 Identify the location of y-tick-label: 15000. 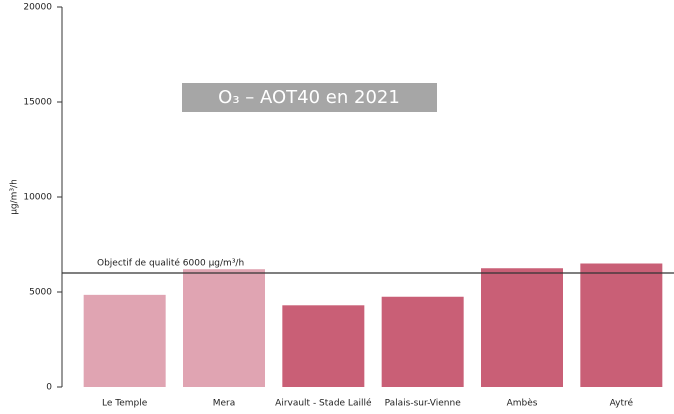
(37, 103).